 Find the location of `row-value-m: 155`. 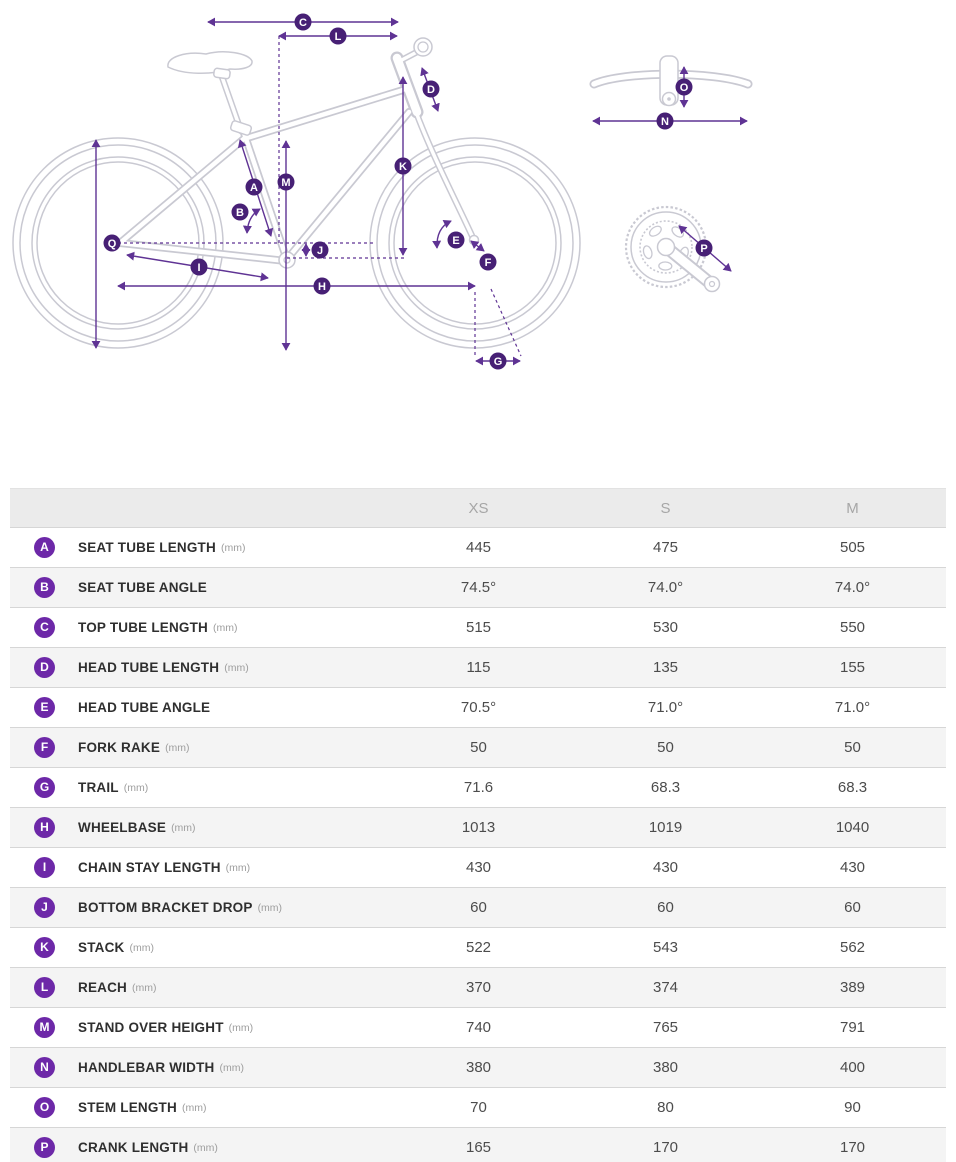

row-value-m: 155 is located at coordinates (852, 667).